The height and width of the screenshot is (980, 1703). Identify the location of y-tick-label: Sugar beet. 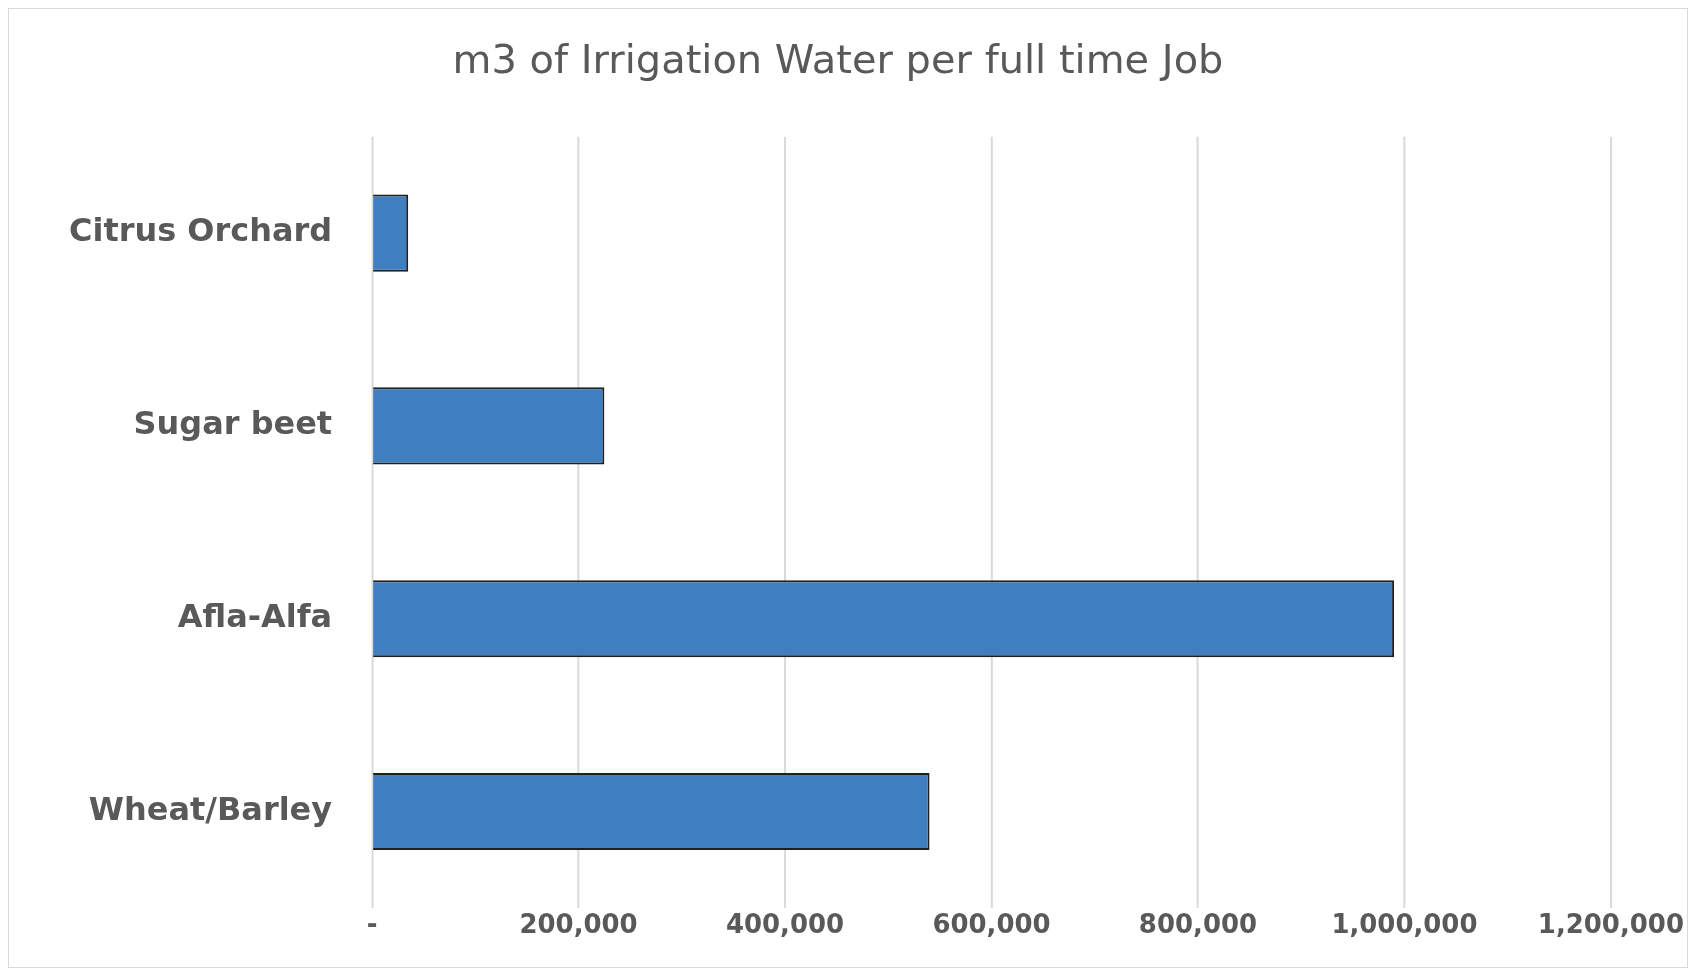
(233, 423).